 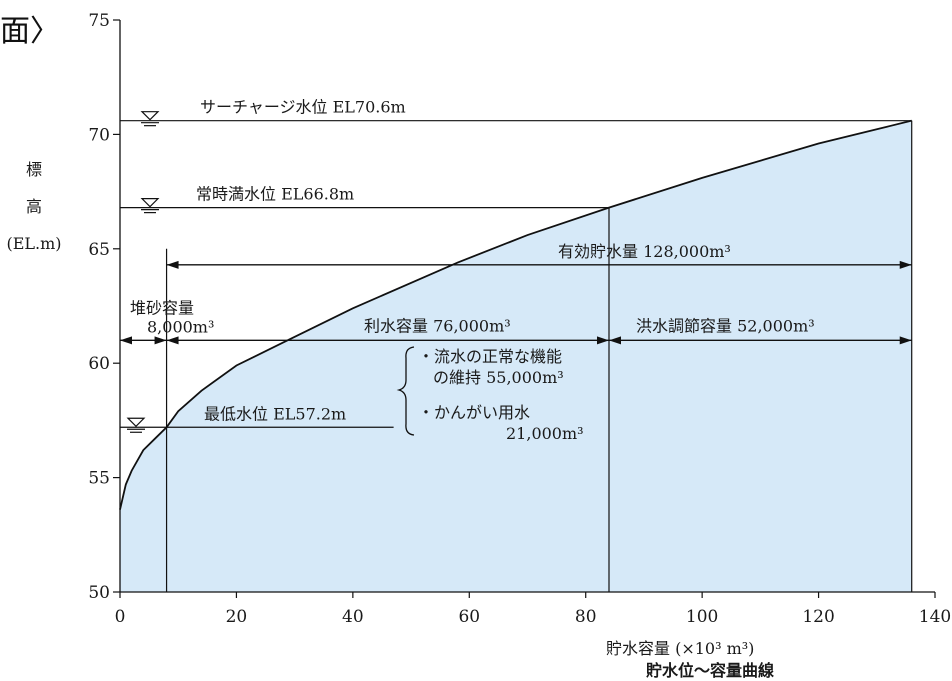 I want to click on level-marker-surcharge, so click(x=150, y=116).